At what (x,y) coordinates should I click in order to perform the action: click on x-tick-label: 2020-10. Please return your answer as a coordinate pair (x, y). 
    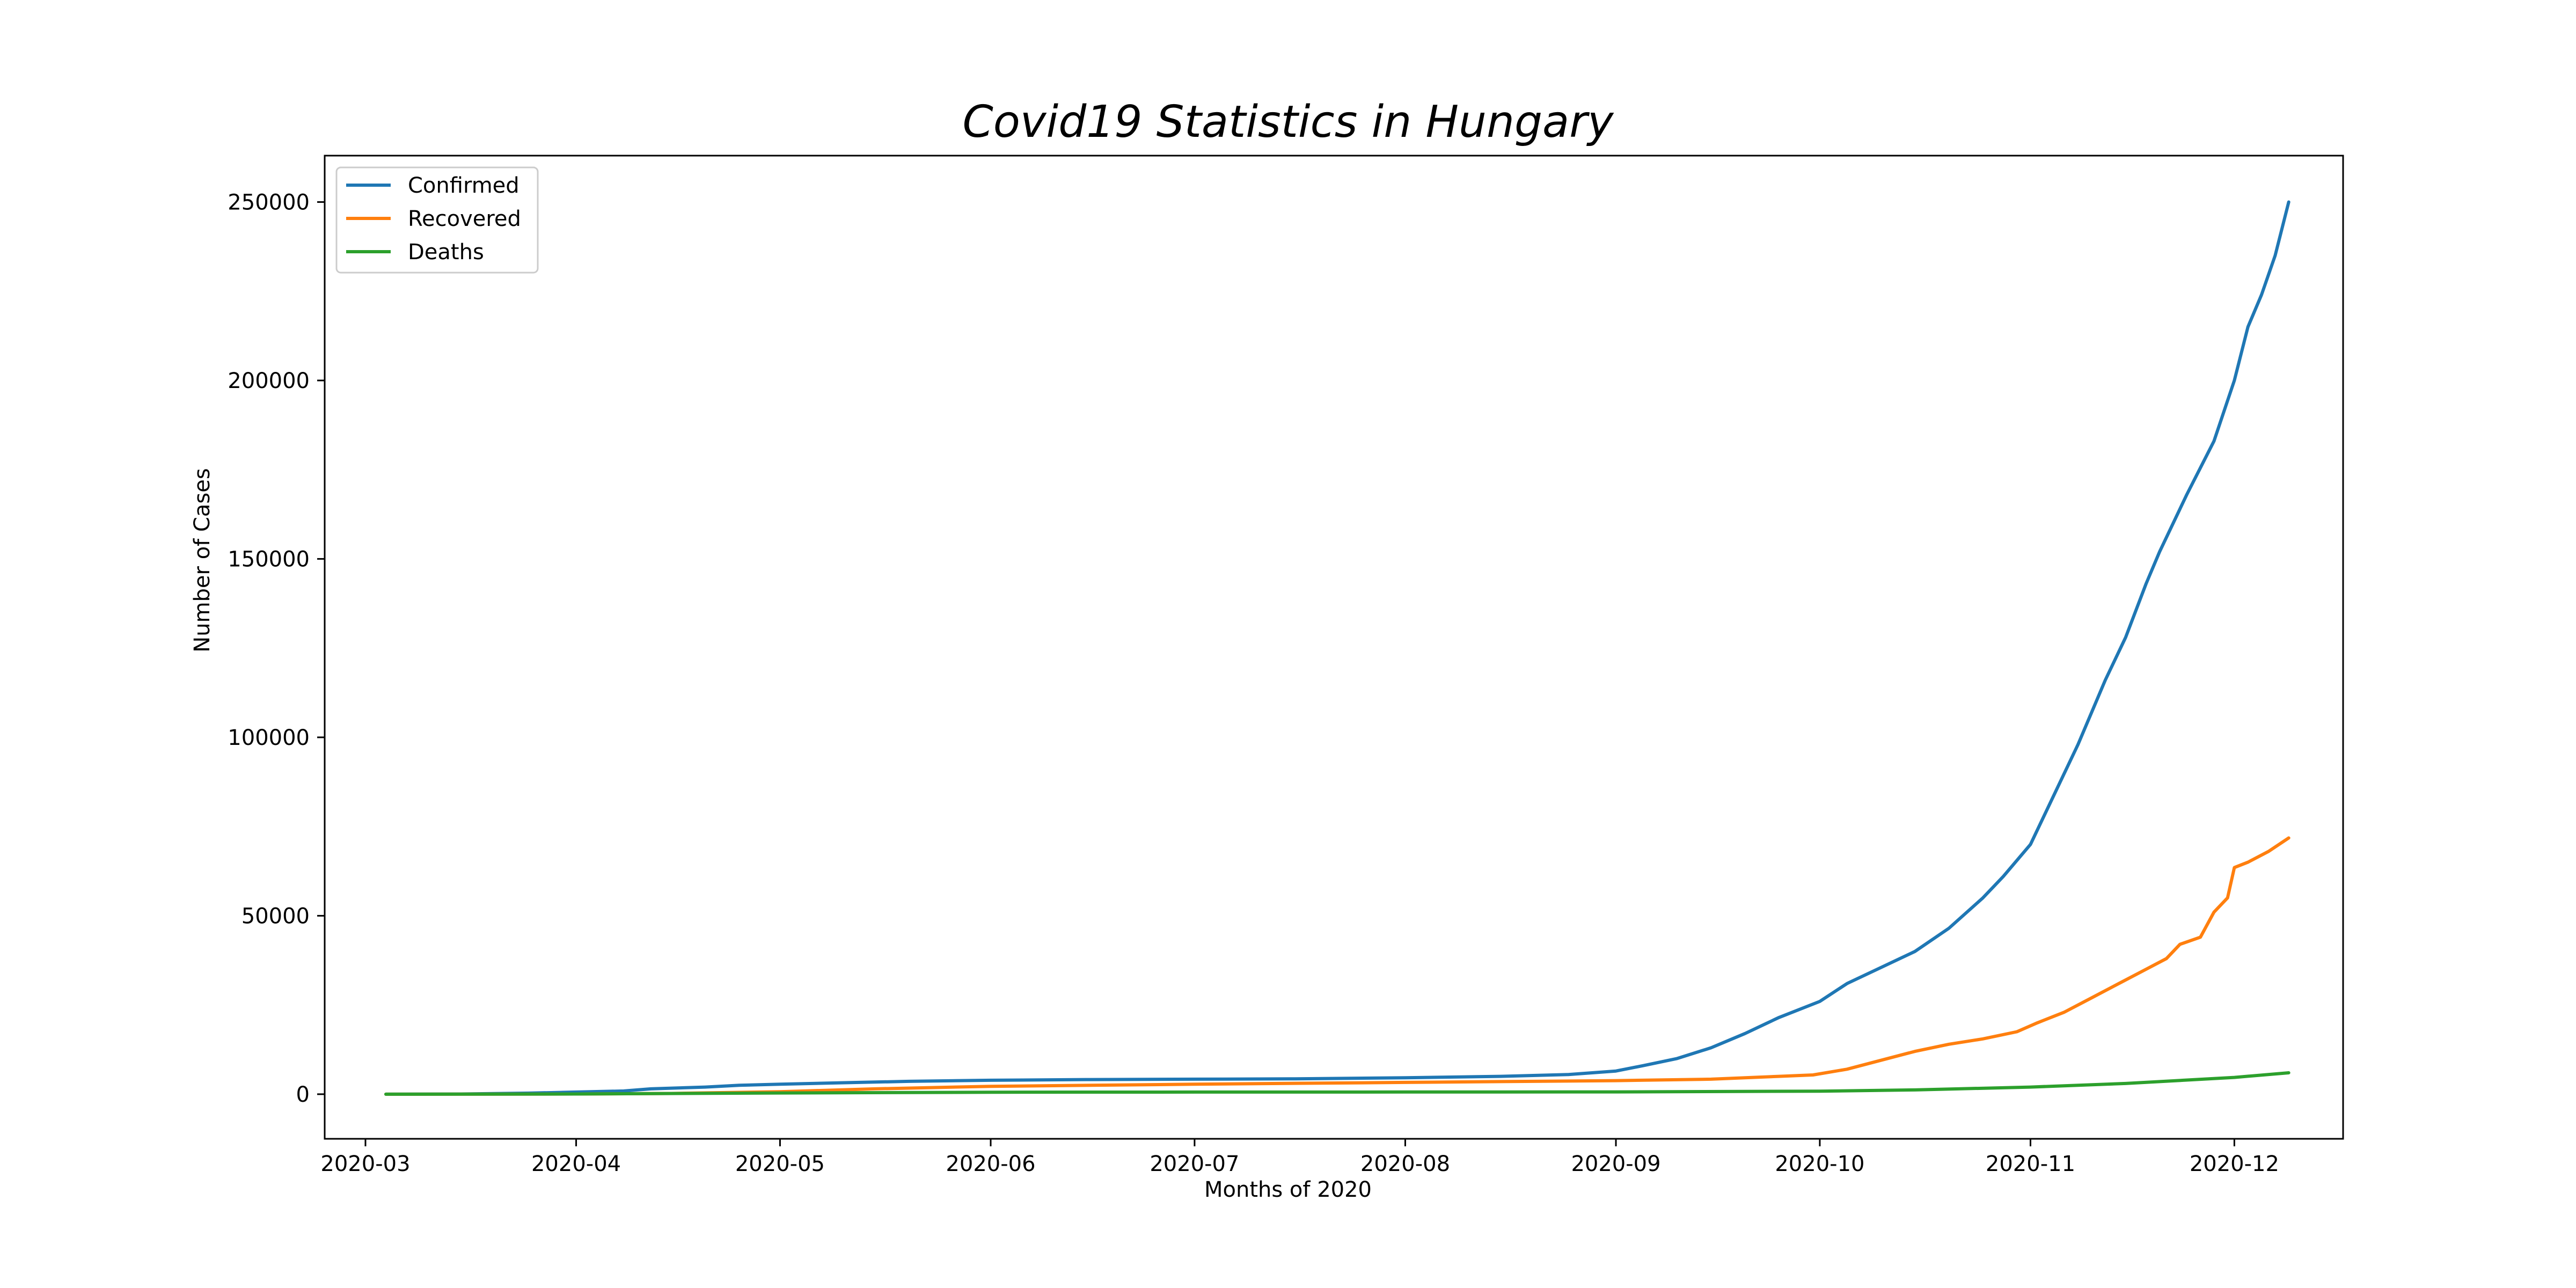
    Looking at the image, I should click on (1819, 1164).